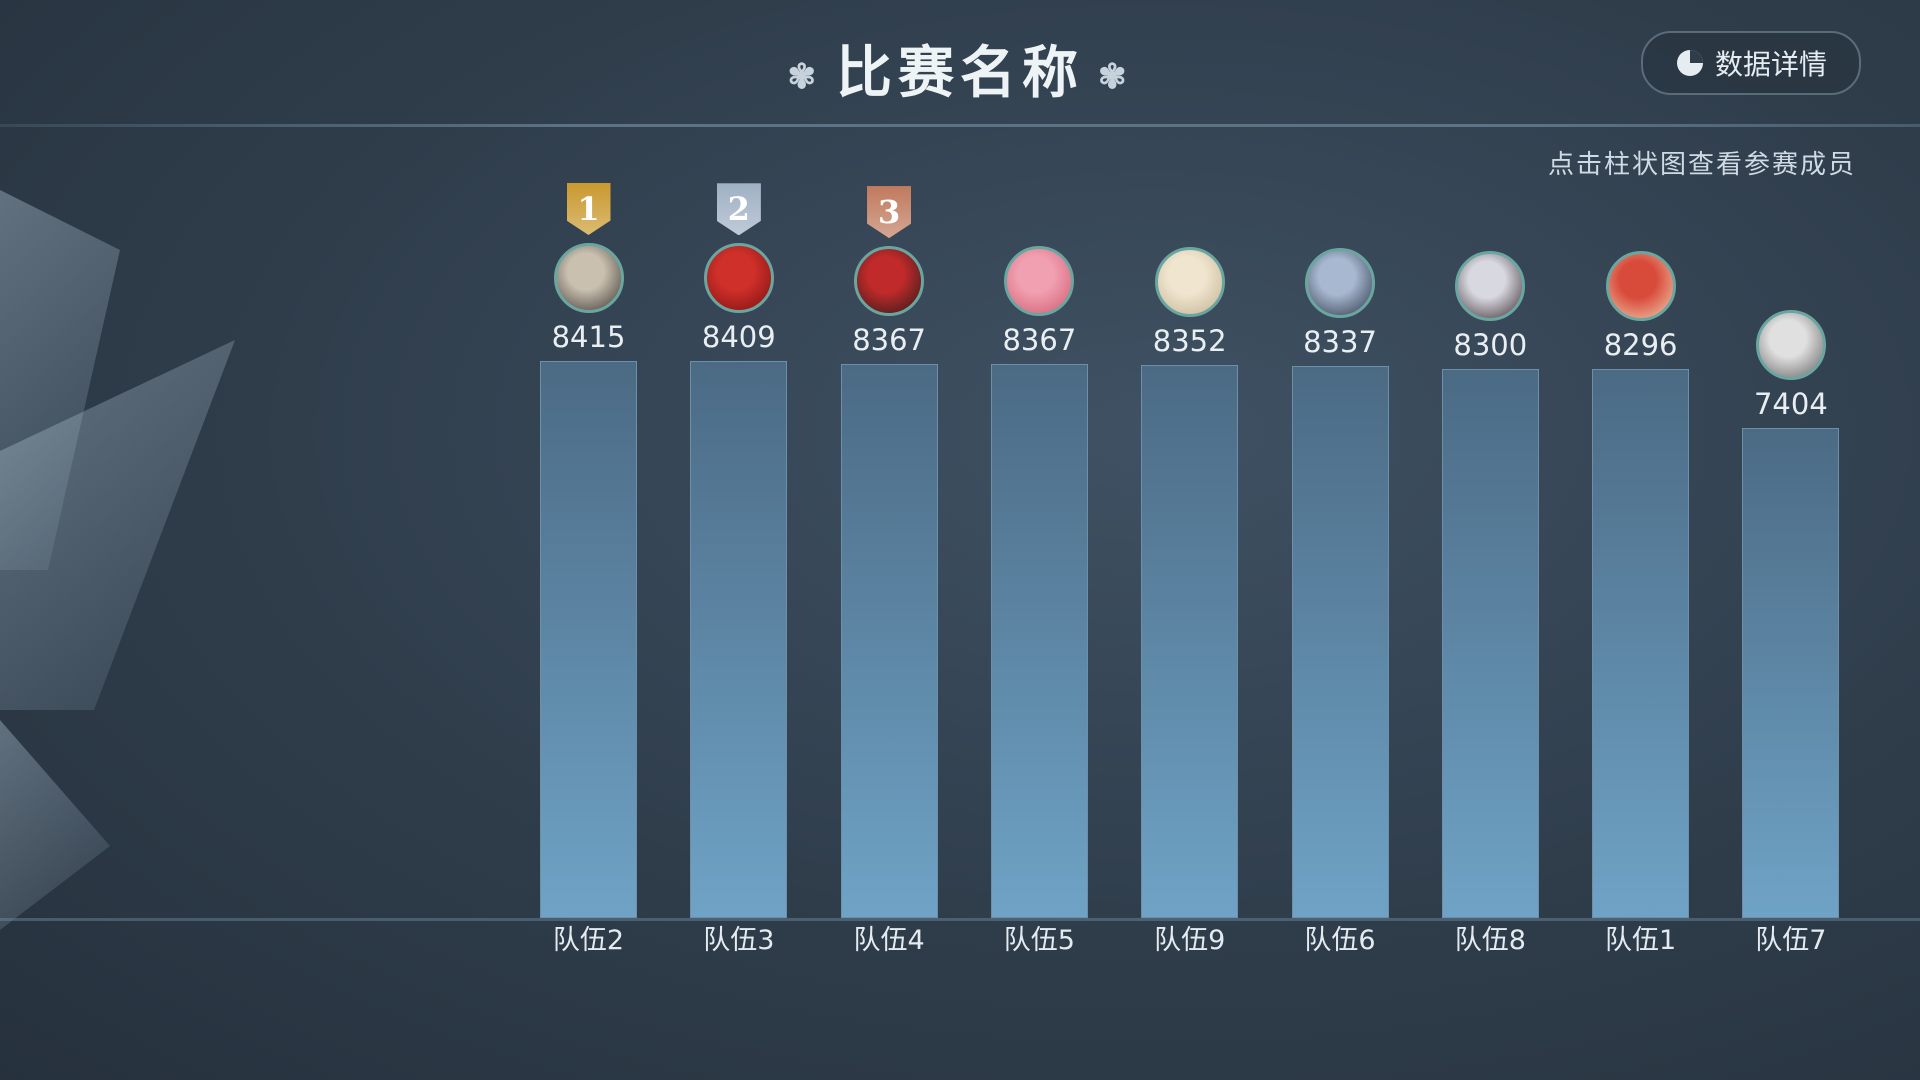 The image size is (1920, 1080). Describe the element at coordinates (1490, 643) in the screenshot. I see `bar-队伍8` at that location.